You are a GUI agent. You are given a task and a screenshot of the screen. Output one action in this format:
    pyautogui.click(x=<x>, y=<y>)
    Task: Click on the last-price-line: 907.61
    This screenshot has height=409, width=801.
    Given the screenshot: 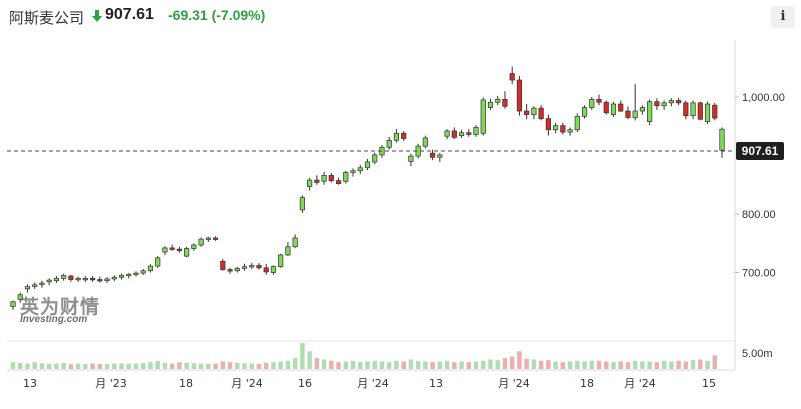 What is the action you would take?
    pyautogui.click(x=395, y=151)
    